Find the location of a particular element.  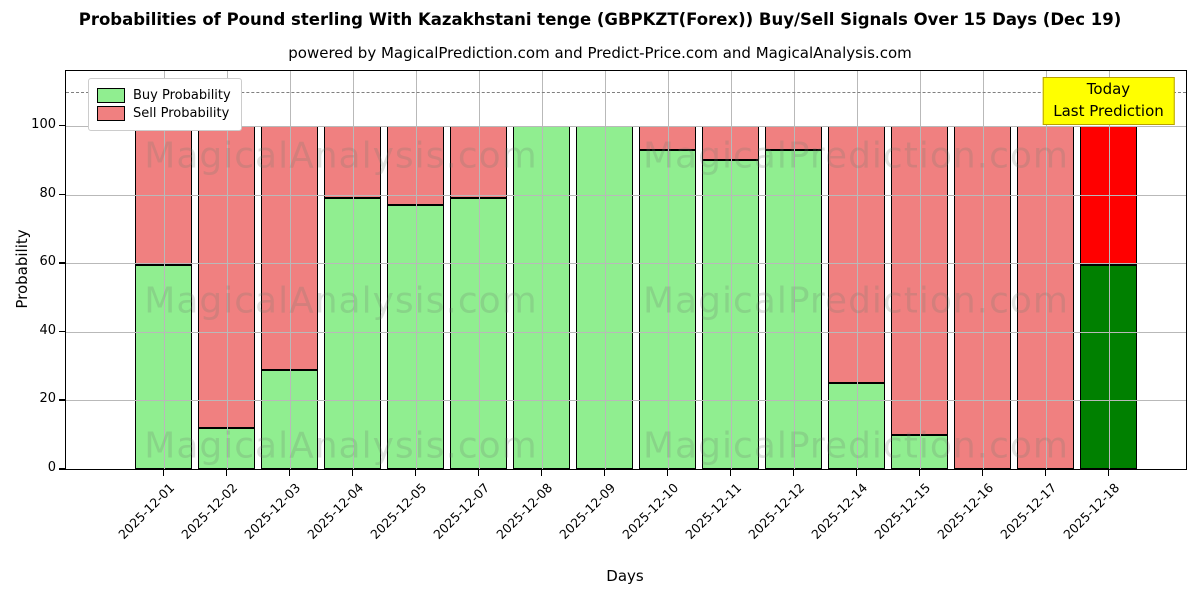

legend-item-buy: Buy Probability is located at coordinates (164, 95).